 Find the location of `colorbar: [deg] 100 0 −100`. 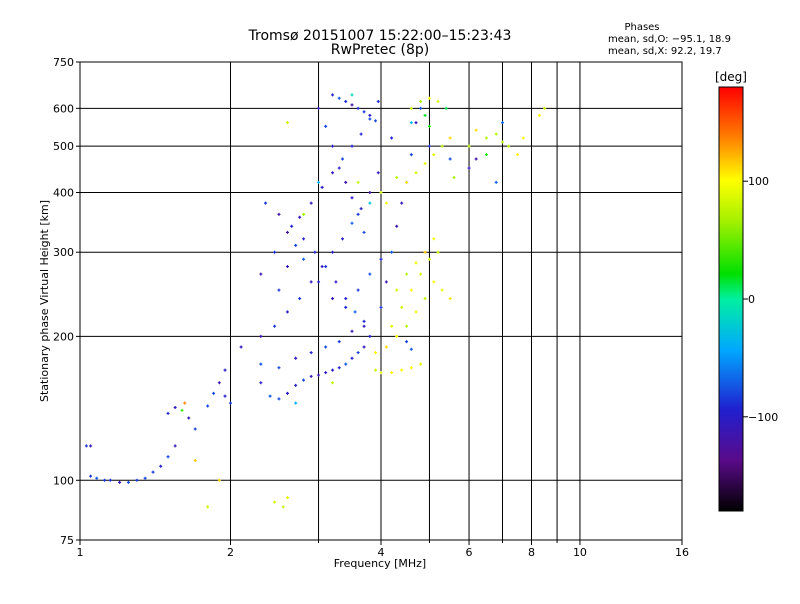

colorbar: [deg] 100 0 −100 is located at coordinates (746, 291).